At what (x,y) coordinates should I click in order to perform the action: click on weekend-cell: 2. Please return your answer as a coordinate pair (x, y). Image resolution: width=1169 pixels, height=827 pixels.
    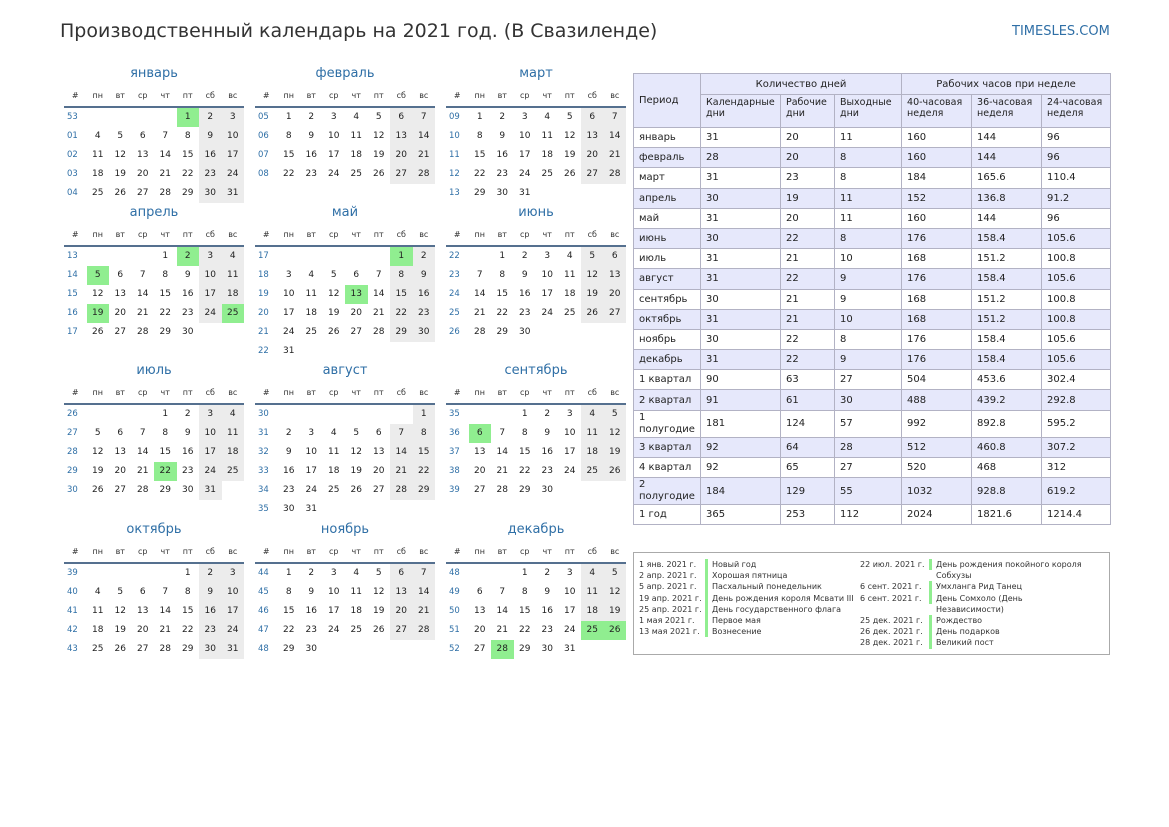
    Looking at the image, I should click on (423, 256).